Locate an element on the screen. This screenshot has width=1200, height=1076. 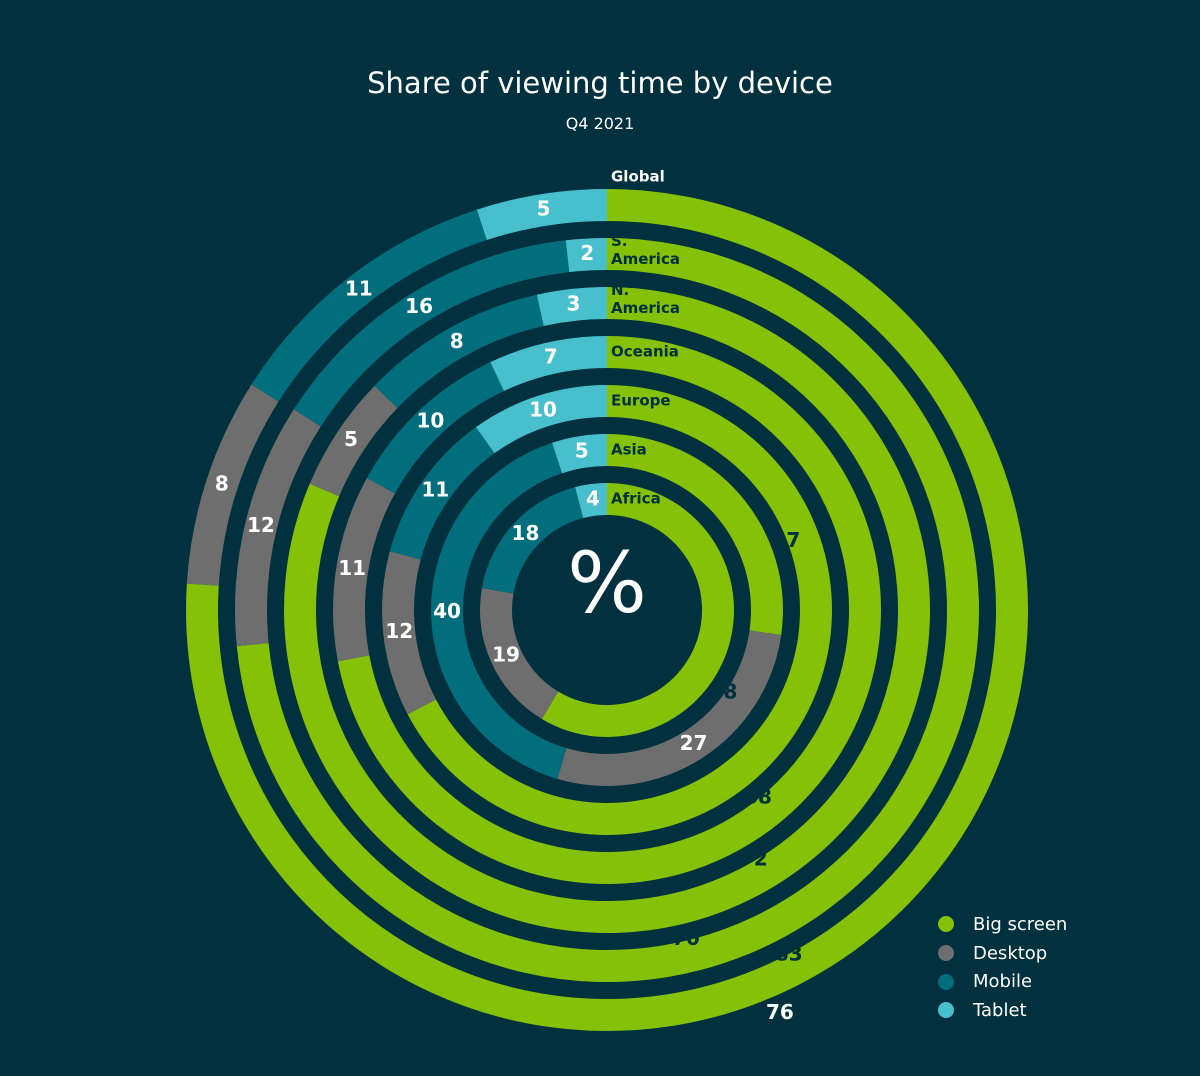
legend-swatch-big-screen is located at coordinates (946, 924).